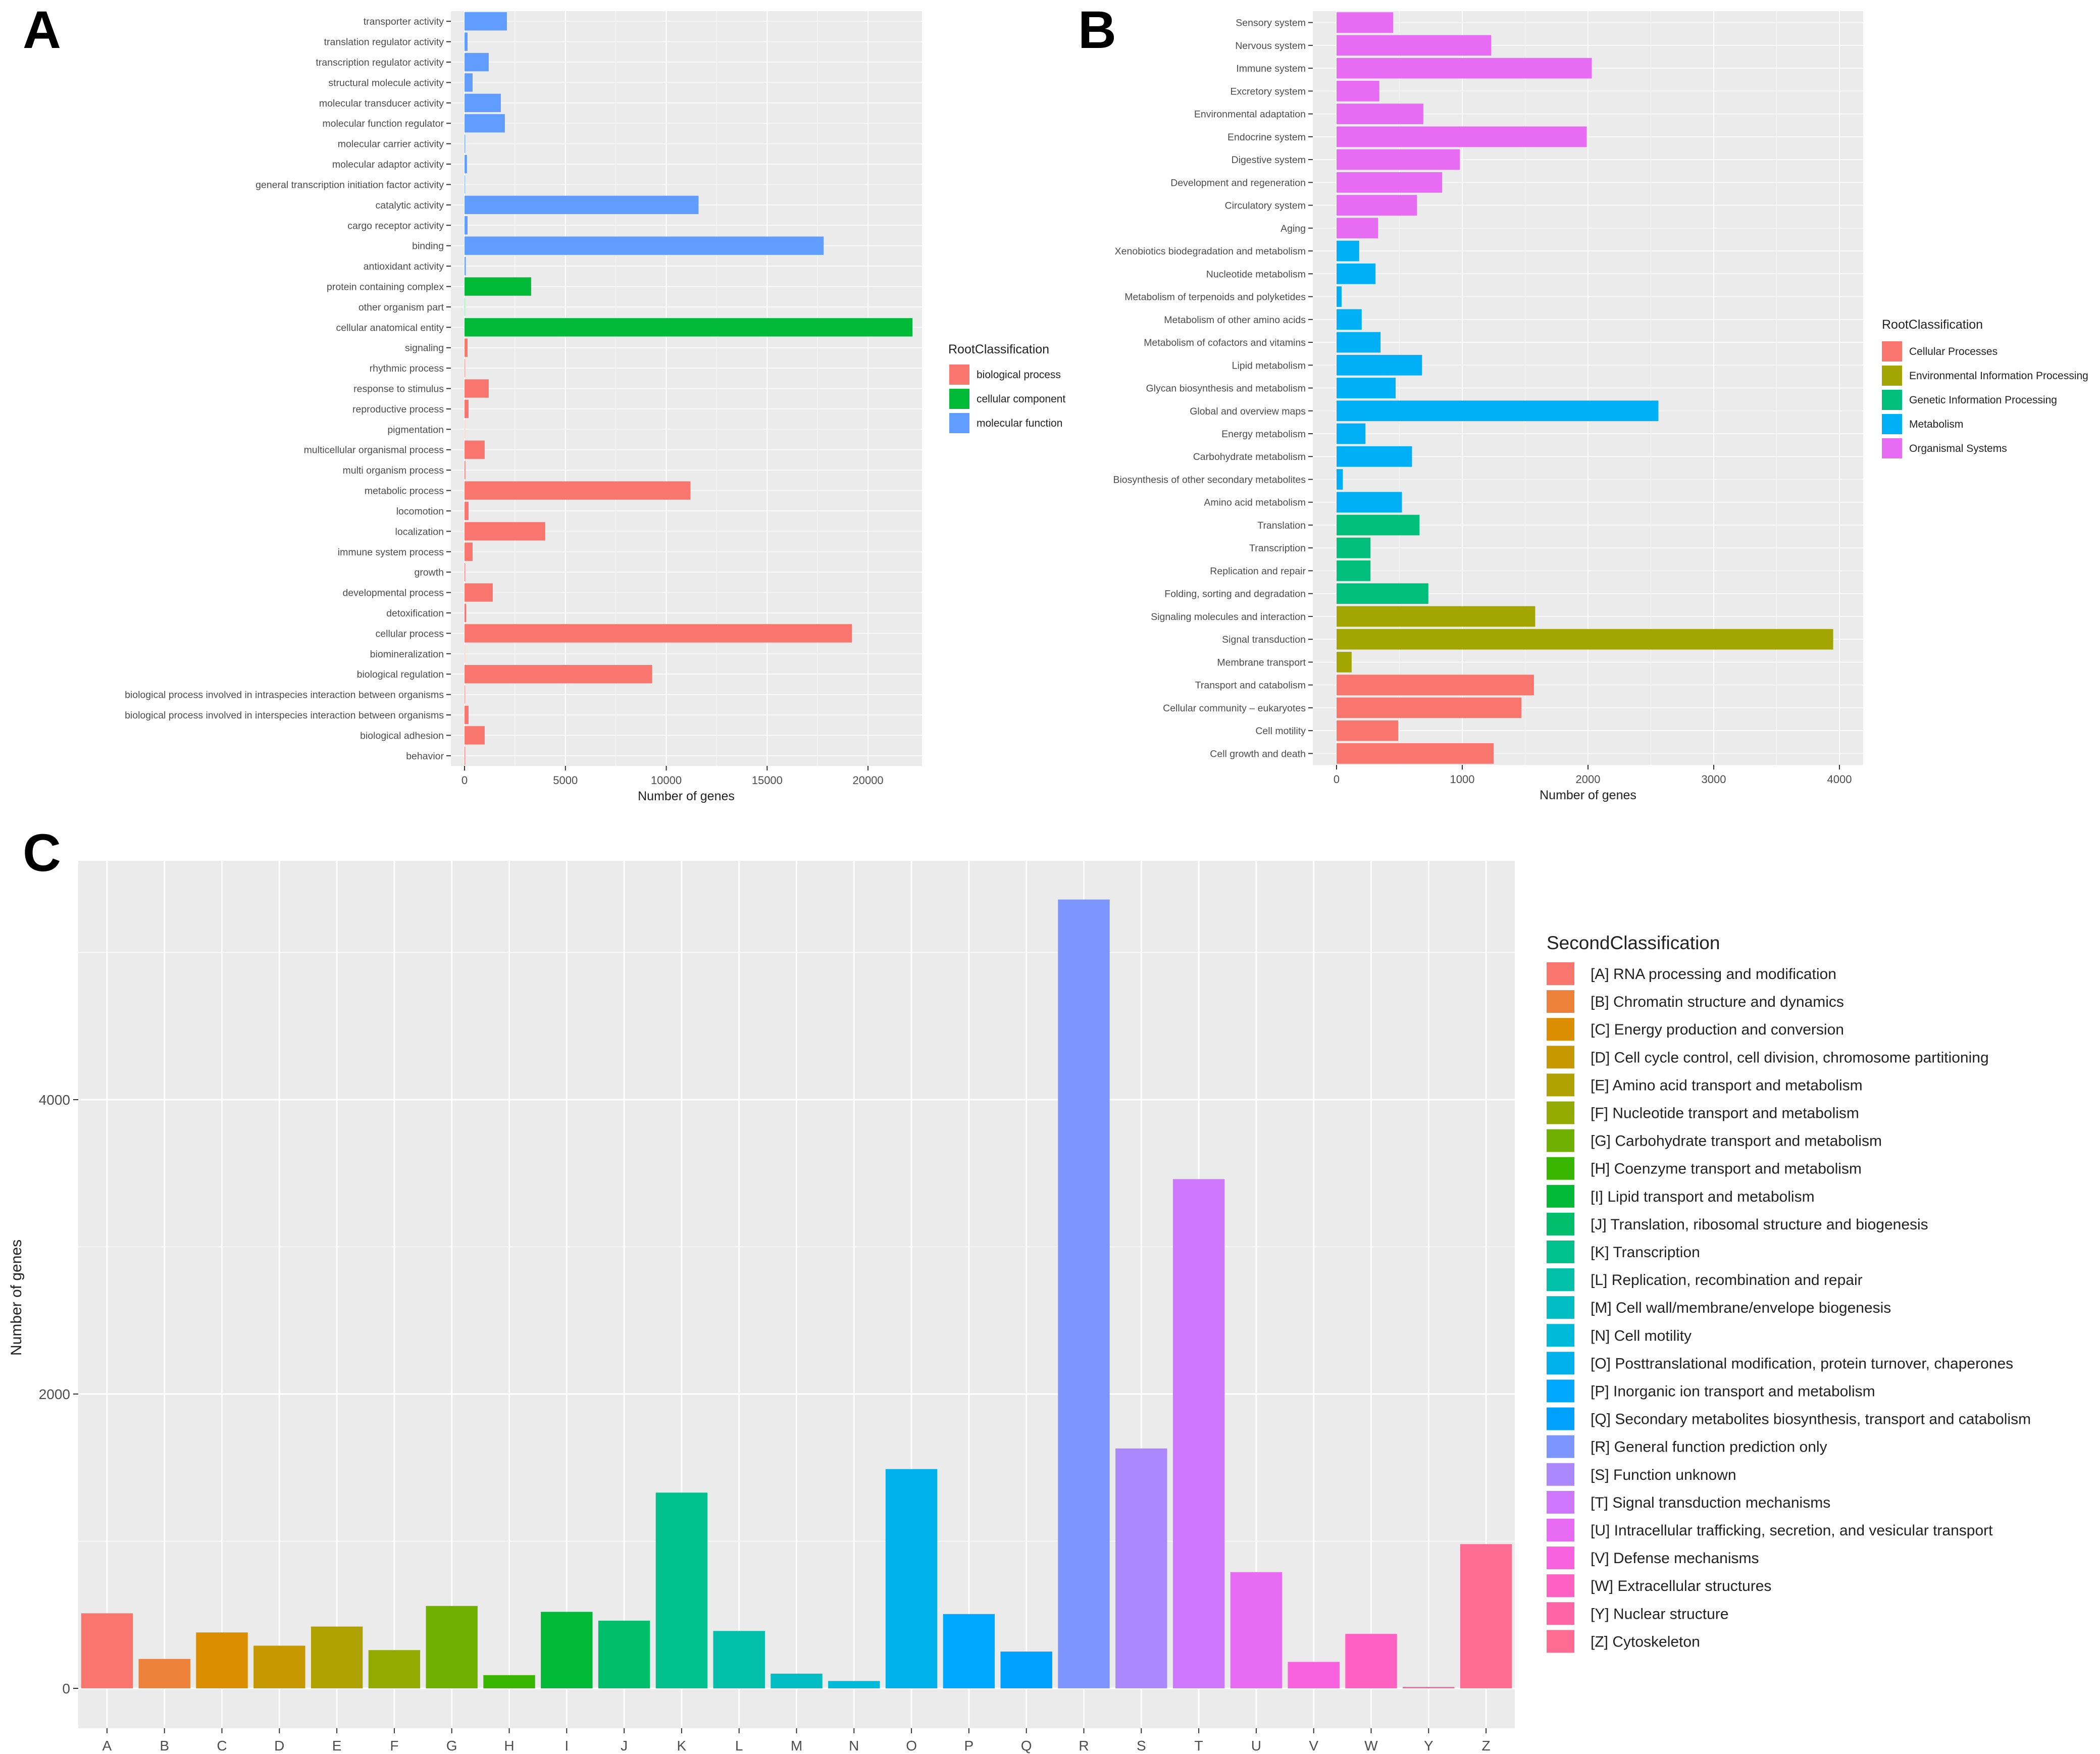 Image resolution: width=2100 pixels, height=1754 pixels. I want to click on chart-c-y-tick-label: 4000, so click(54, 1100).